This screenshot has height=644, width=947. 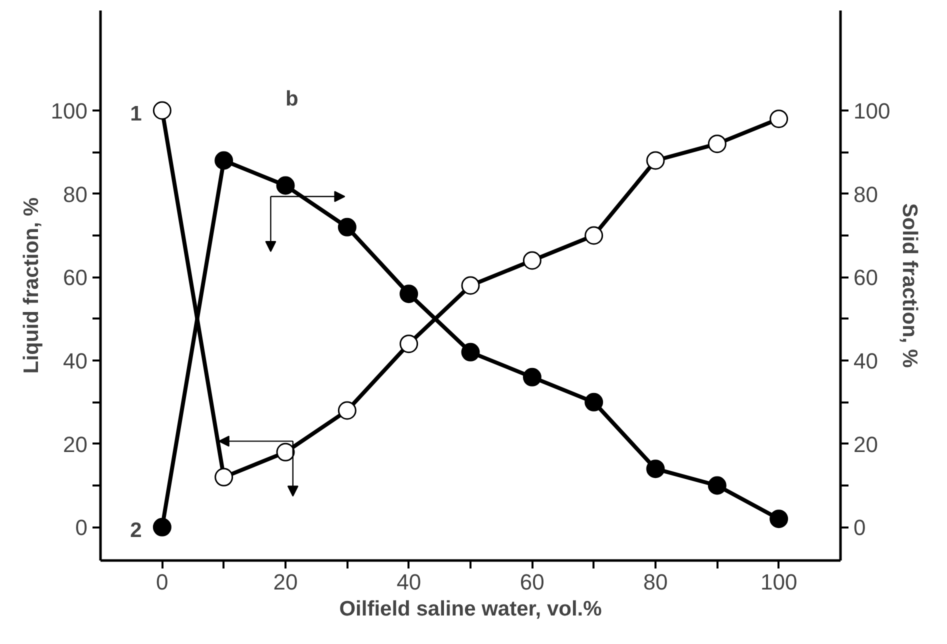 I want to click on y-tick-label: 100, so click(x=69, y=111).